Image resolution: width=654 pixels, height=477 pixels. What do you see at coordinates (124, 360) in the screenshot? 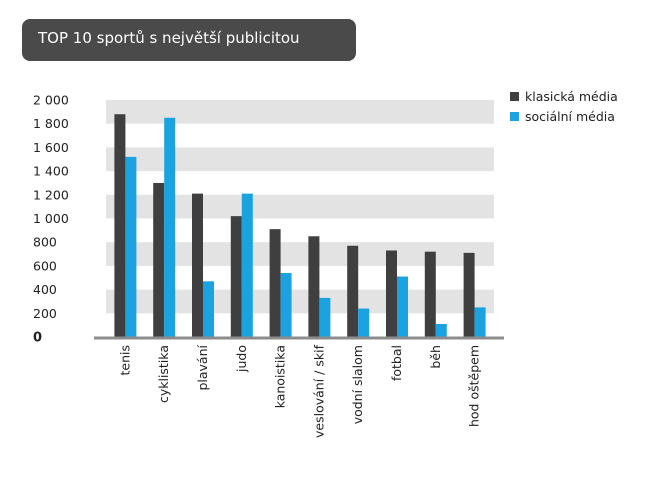
I see `x-tick-label: tenis` at bounding box center [124, 360].